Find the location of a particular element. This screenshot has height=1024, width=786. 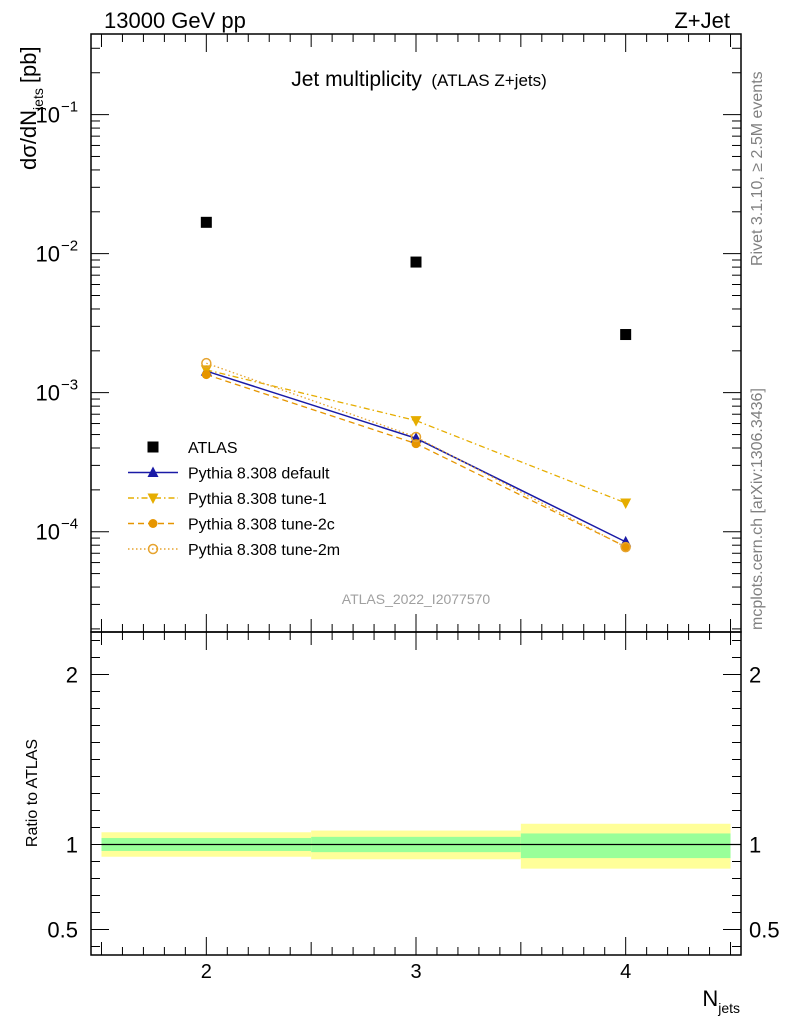

mcplots-label: mcplots.cern.ch [arXiv:1306.3436] is located at coordinates (757, 509).